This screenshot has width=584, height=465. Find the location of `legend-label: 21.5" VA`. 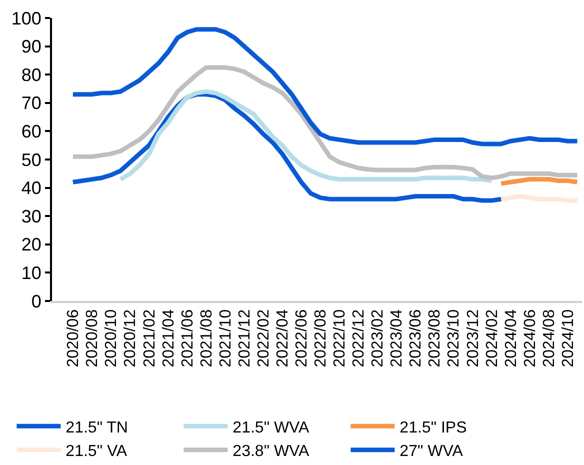

legend-label: 21.5" VA is located at coordinates (97, 451).